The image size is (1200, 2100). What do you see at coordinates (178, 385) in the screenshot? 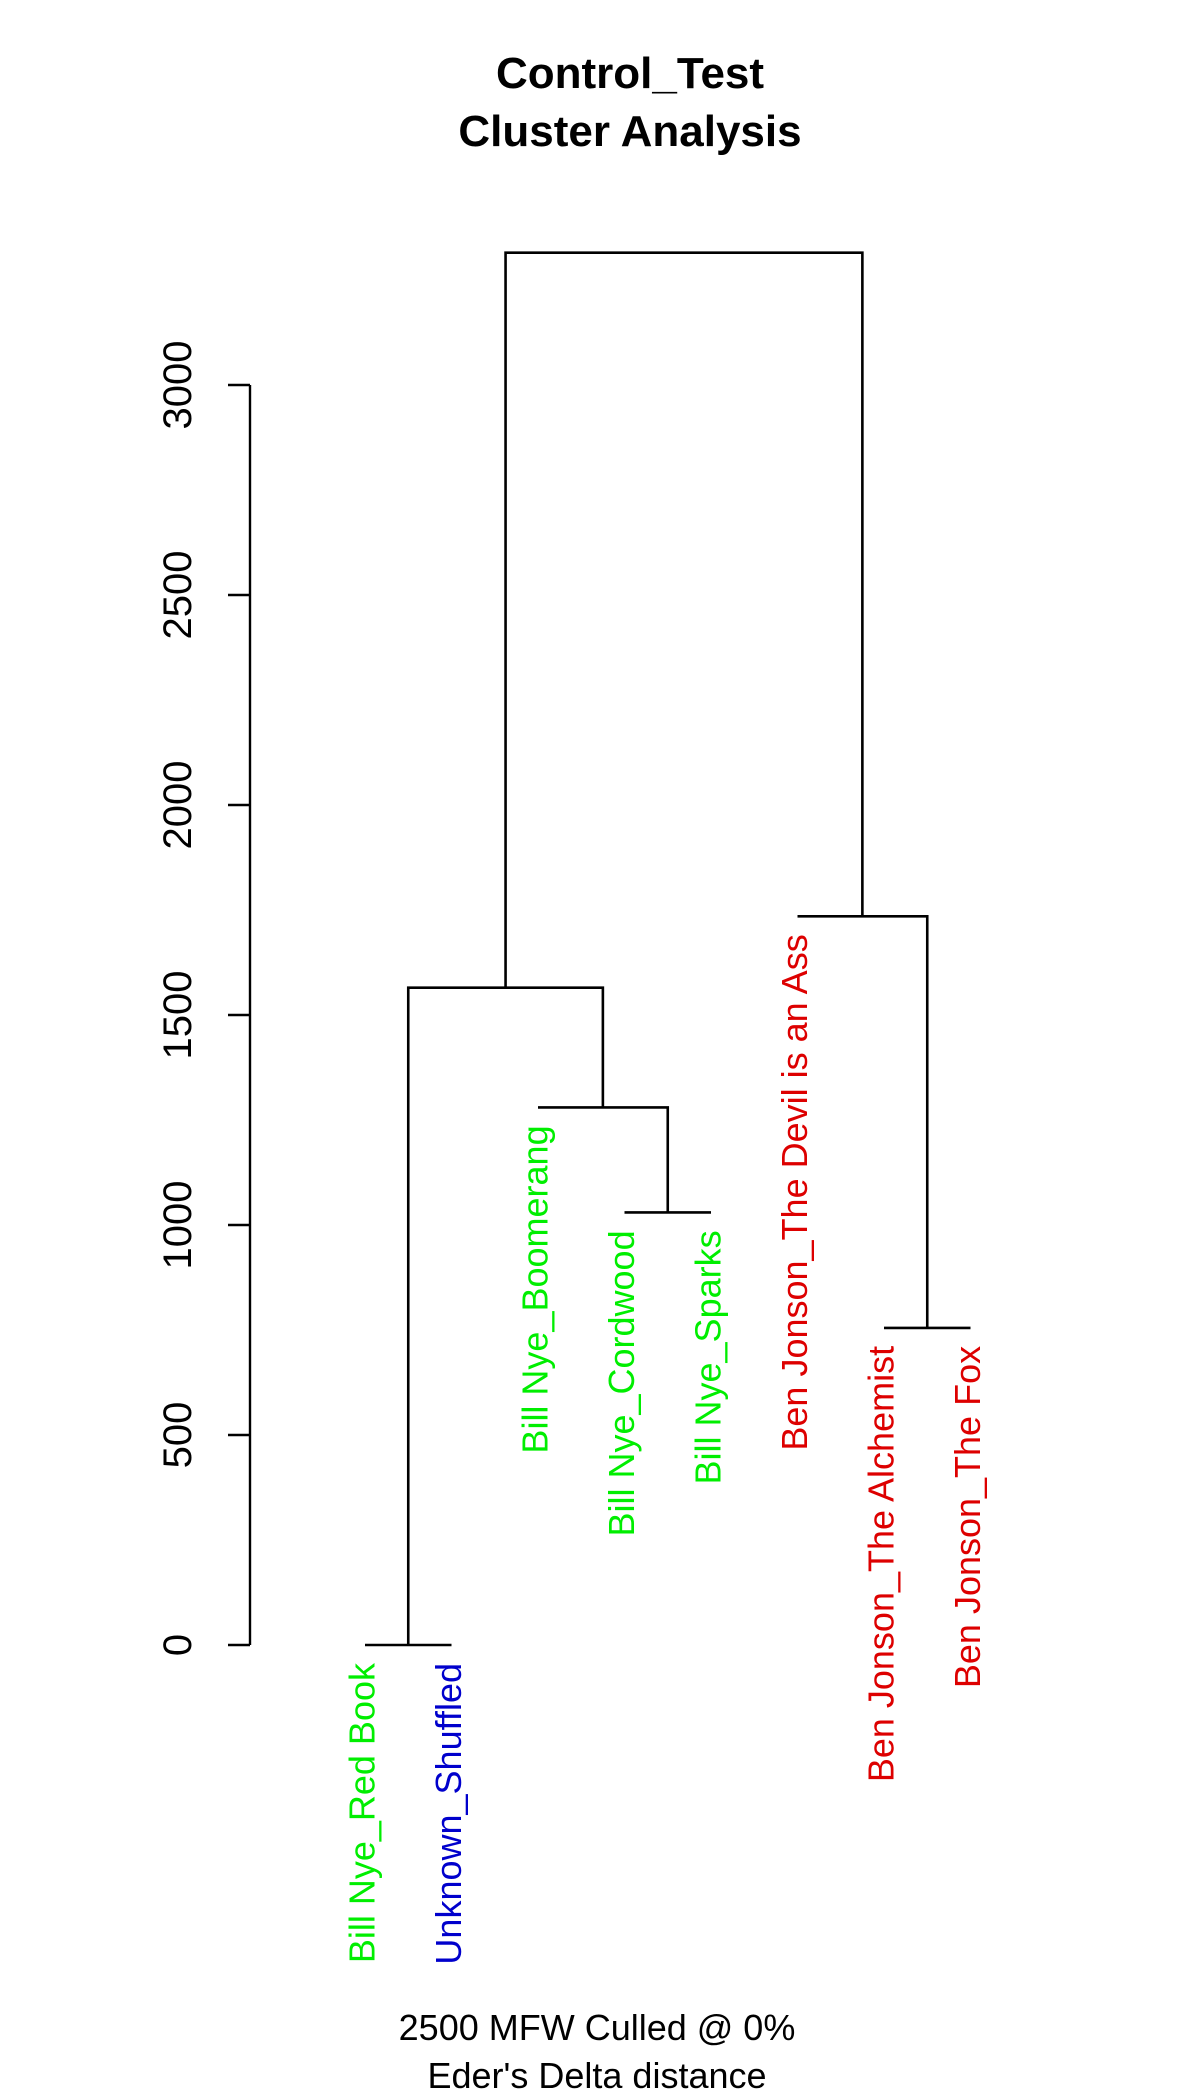
I see `y-tick-label: 3000` at bounding box center [178, 385].